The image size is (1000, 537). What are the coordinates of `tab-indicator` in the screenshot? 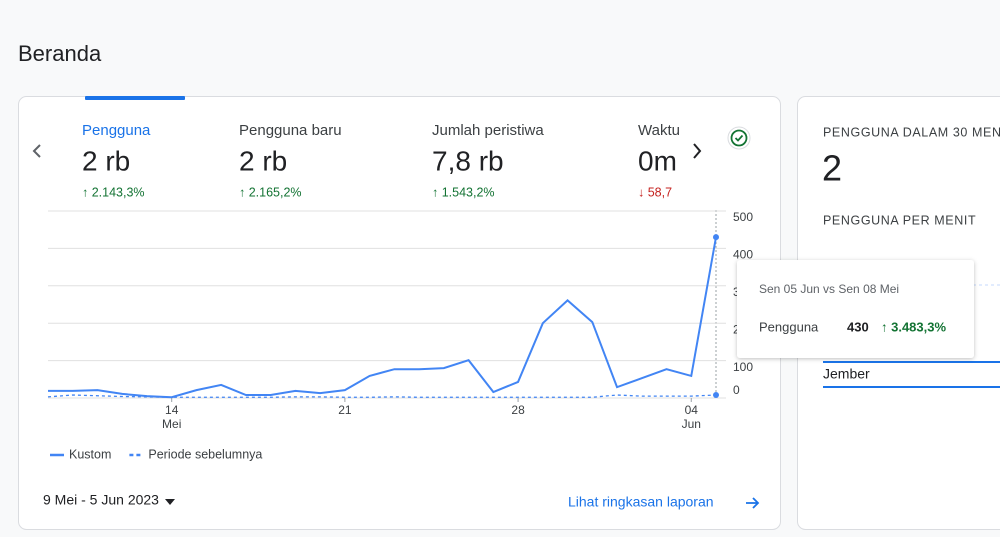 It's located at (135, 98).